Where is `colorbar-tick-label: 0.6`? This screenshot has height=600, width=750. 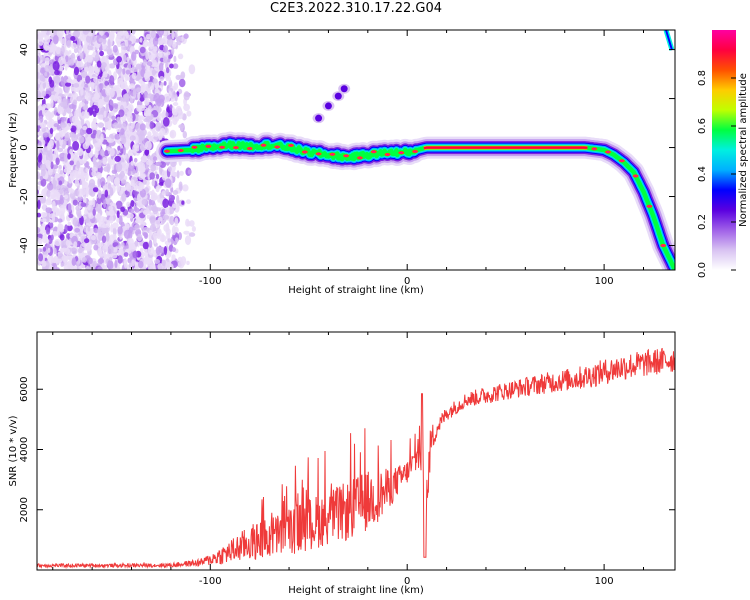 colorbar-tick-label: 0.6 is located at coordinates (702, 126).